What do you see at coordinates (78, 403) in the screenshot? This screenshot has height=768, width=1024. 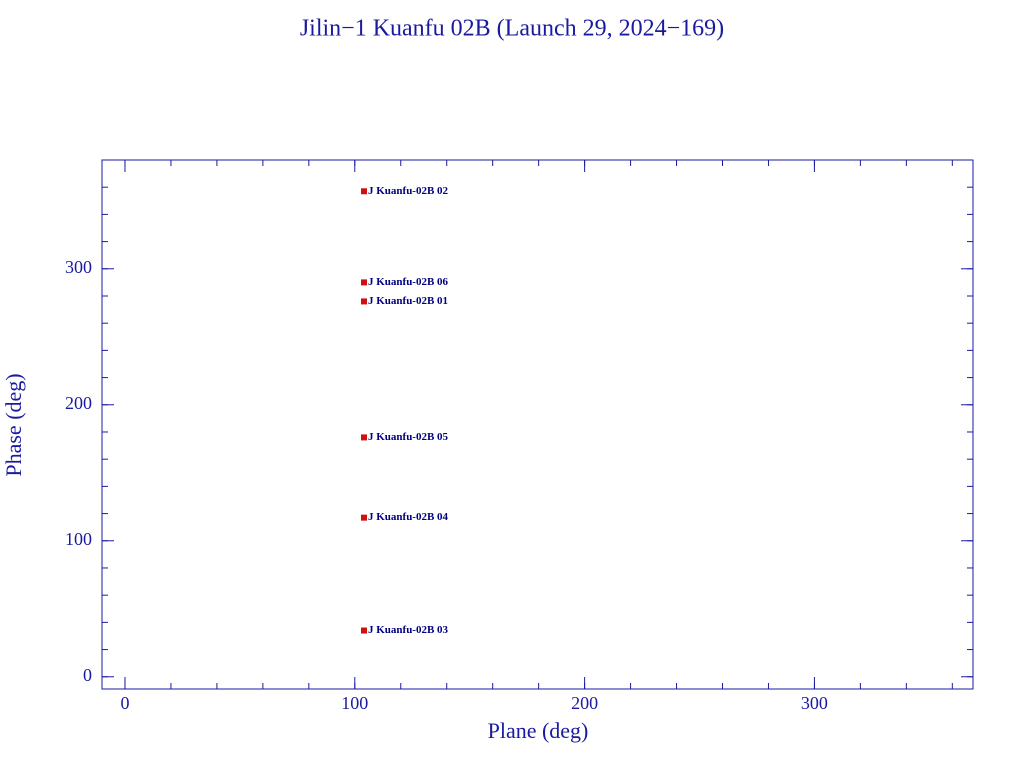 I see `y-tick-label: 200` at bounding box center [78, 403].